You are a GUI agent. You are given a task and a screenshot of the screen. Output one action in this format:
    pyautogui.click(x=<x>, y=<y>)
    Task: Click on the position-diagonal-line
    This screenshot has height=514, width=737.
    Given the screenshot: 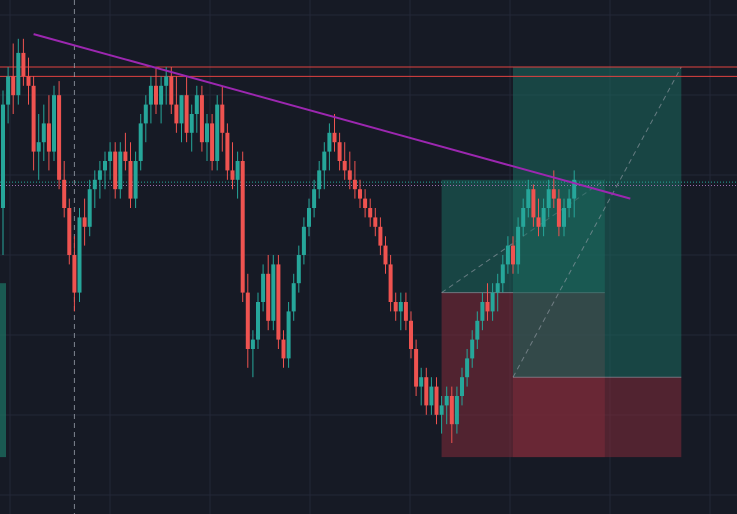 What is the action you would take?
    pyautogui.click(x=597, y=222)
    